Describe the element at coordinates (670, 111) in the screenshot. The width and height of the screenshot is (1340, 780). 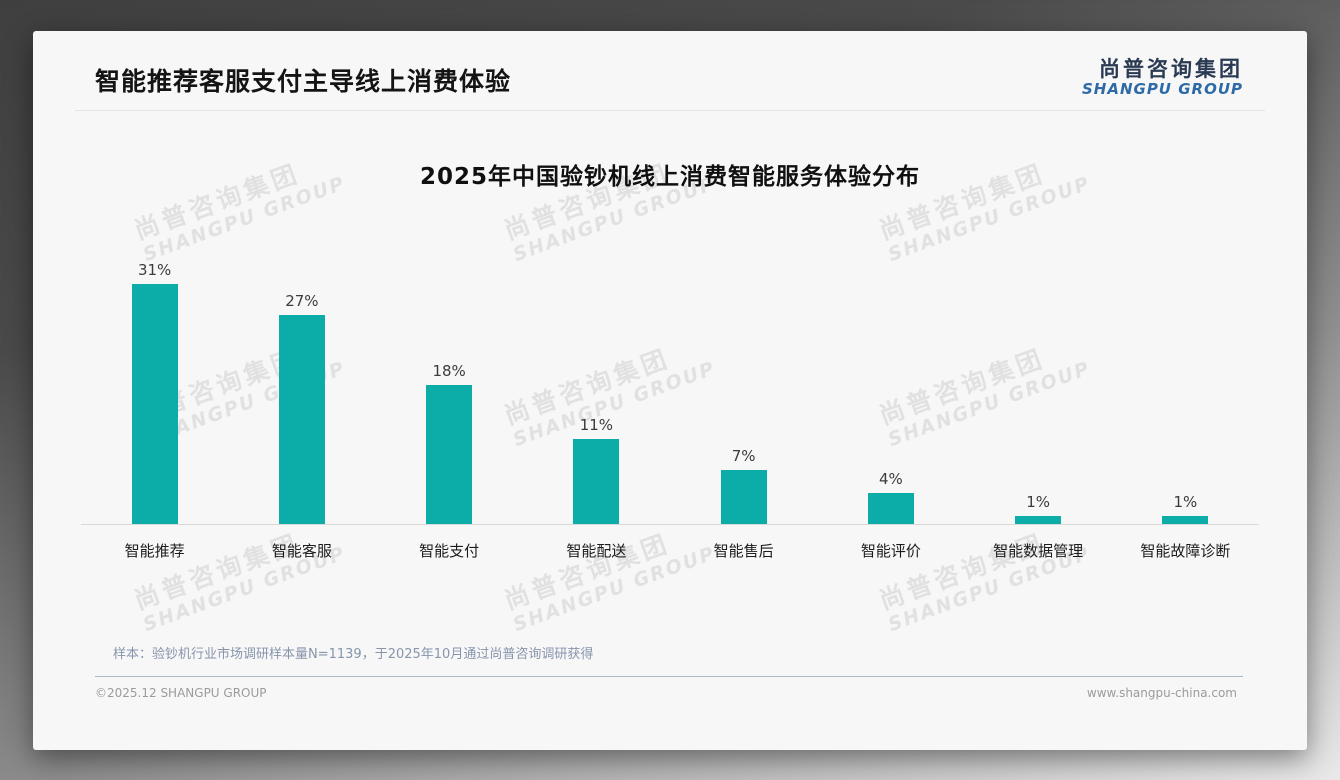
I see `header-divider` at that location.